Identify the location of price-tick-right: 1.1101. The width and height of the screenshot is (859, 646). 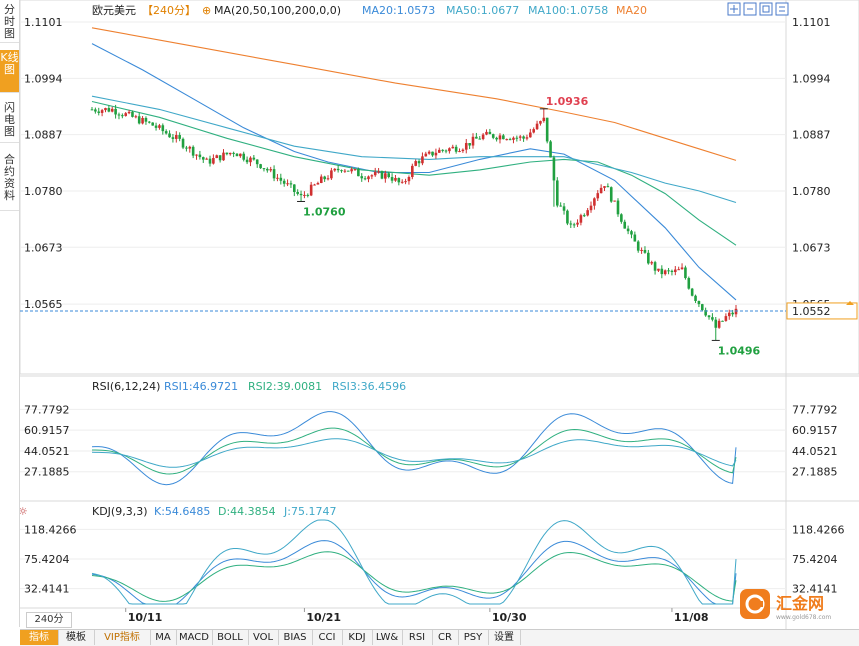
(811, 22).